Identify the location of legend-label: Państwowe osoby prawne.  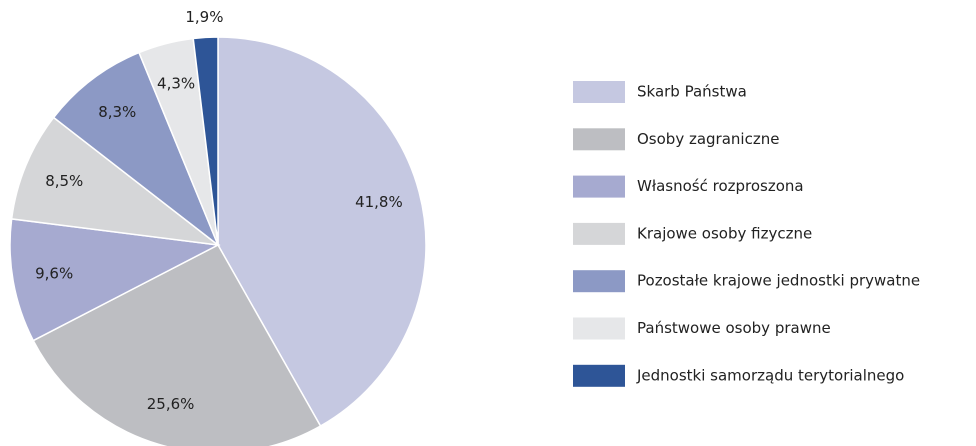
(734, 328).